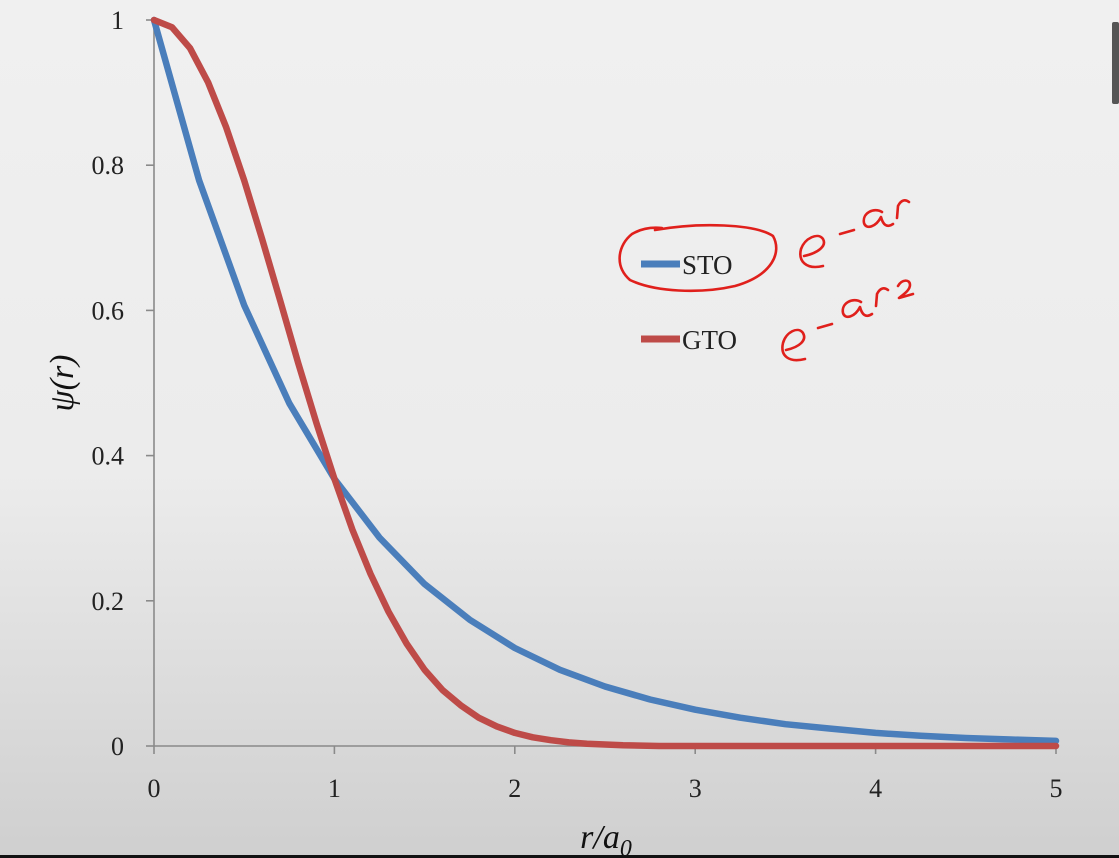  I want to click on x-tick-label: 4, so click(875, 788).